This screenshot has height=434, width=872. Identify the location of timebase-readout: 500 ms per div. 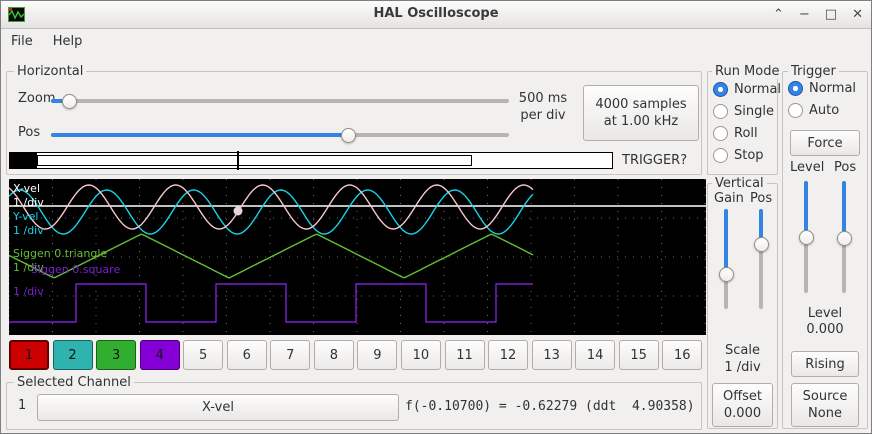
(543, 107).